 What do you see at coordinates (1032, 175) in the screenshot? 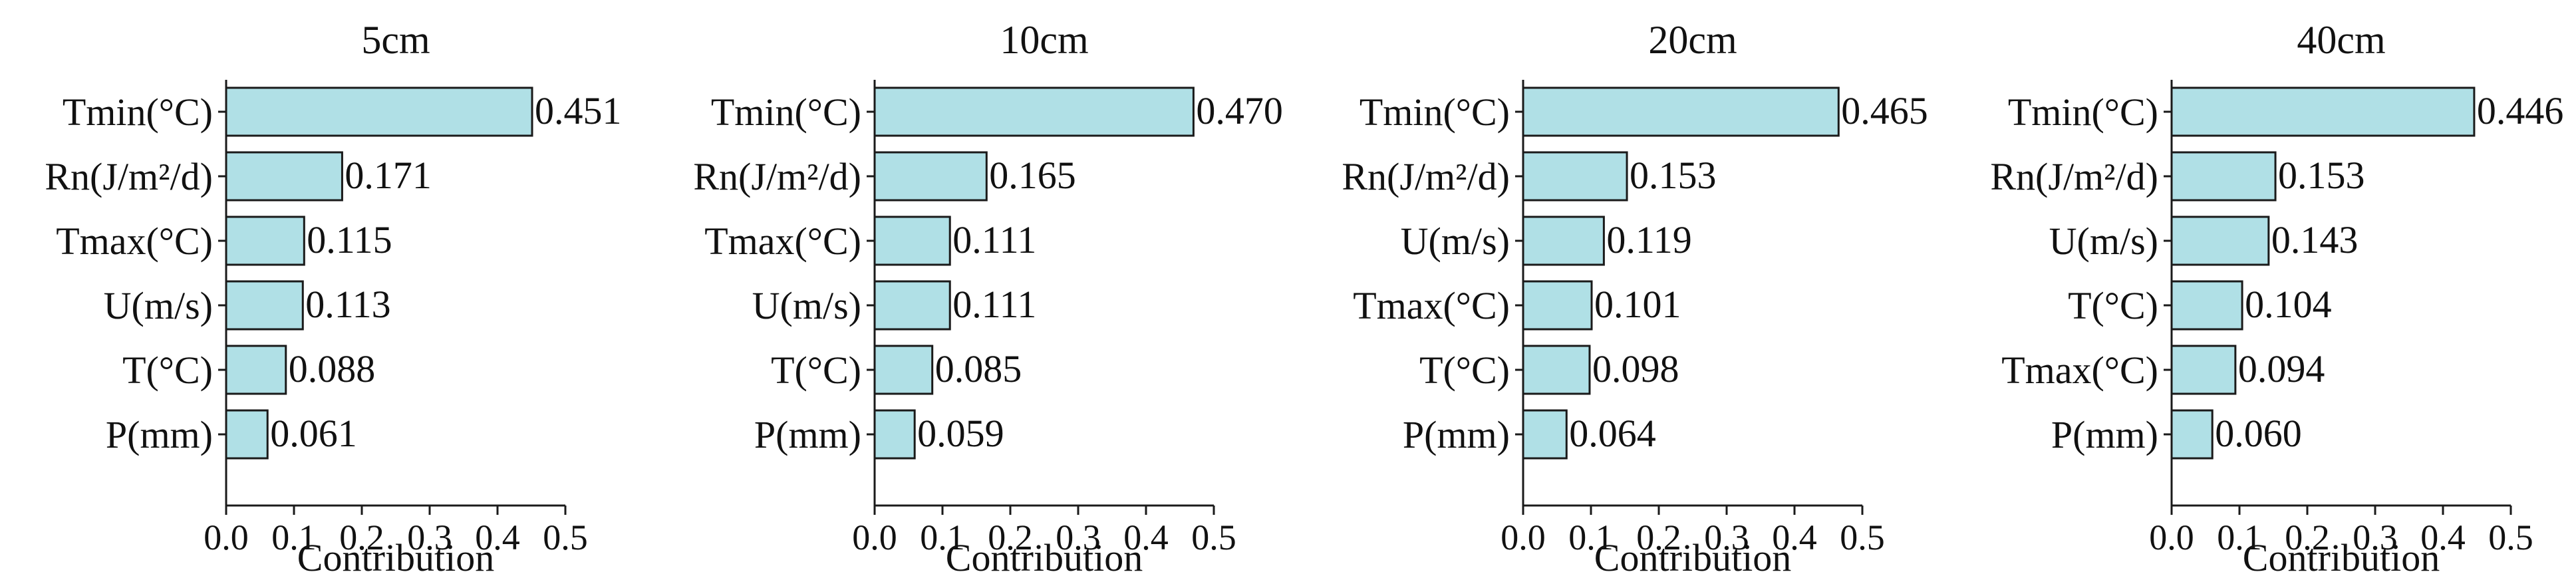
I see `value-label: 0.165` at bounding box center [1032, 175].